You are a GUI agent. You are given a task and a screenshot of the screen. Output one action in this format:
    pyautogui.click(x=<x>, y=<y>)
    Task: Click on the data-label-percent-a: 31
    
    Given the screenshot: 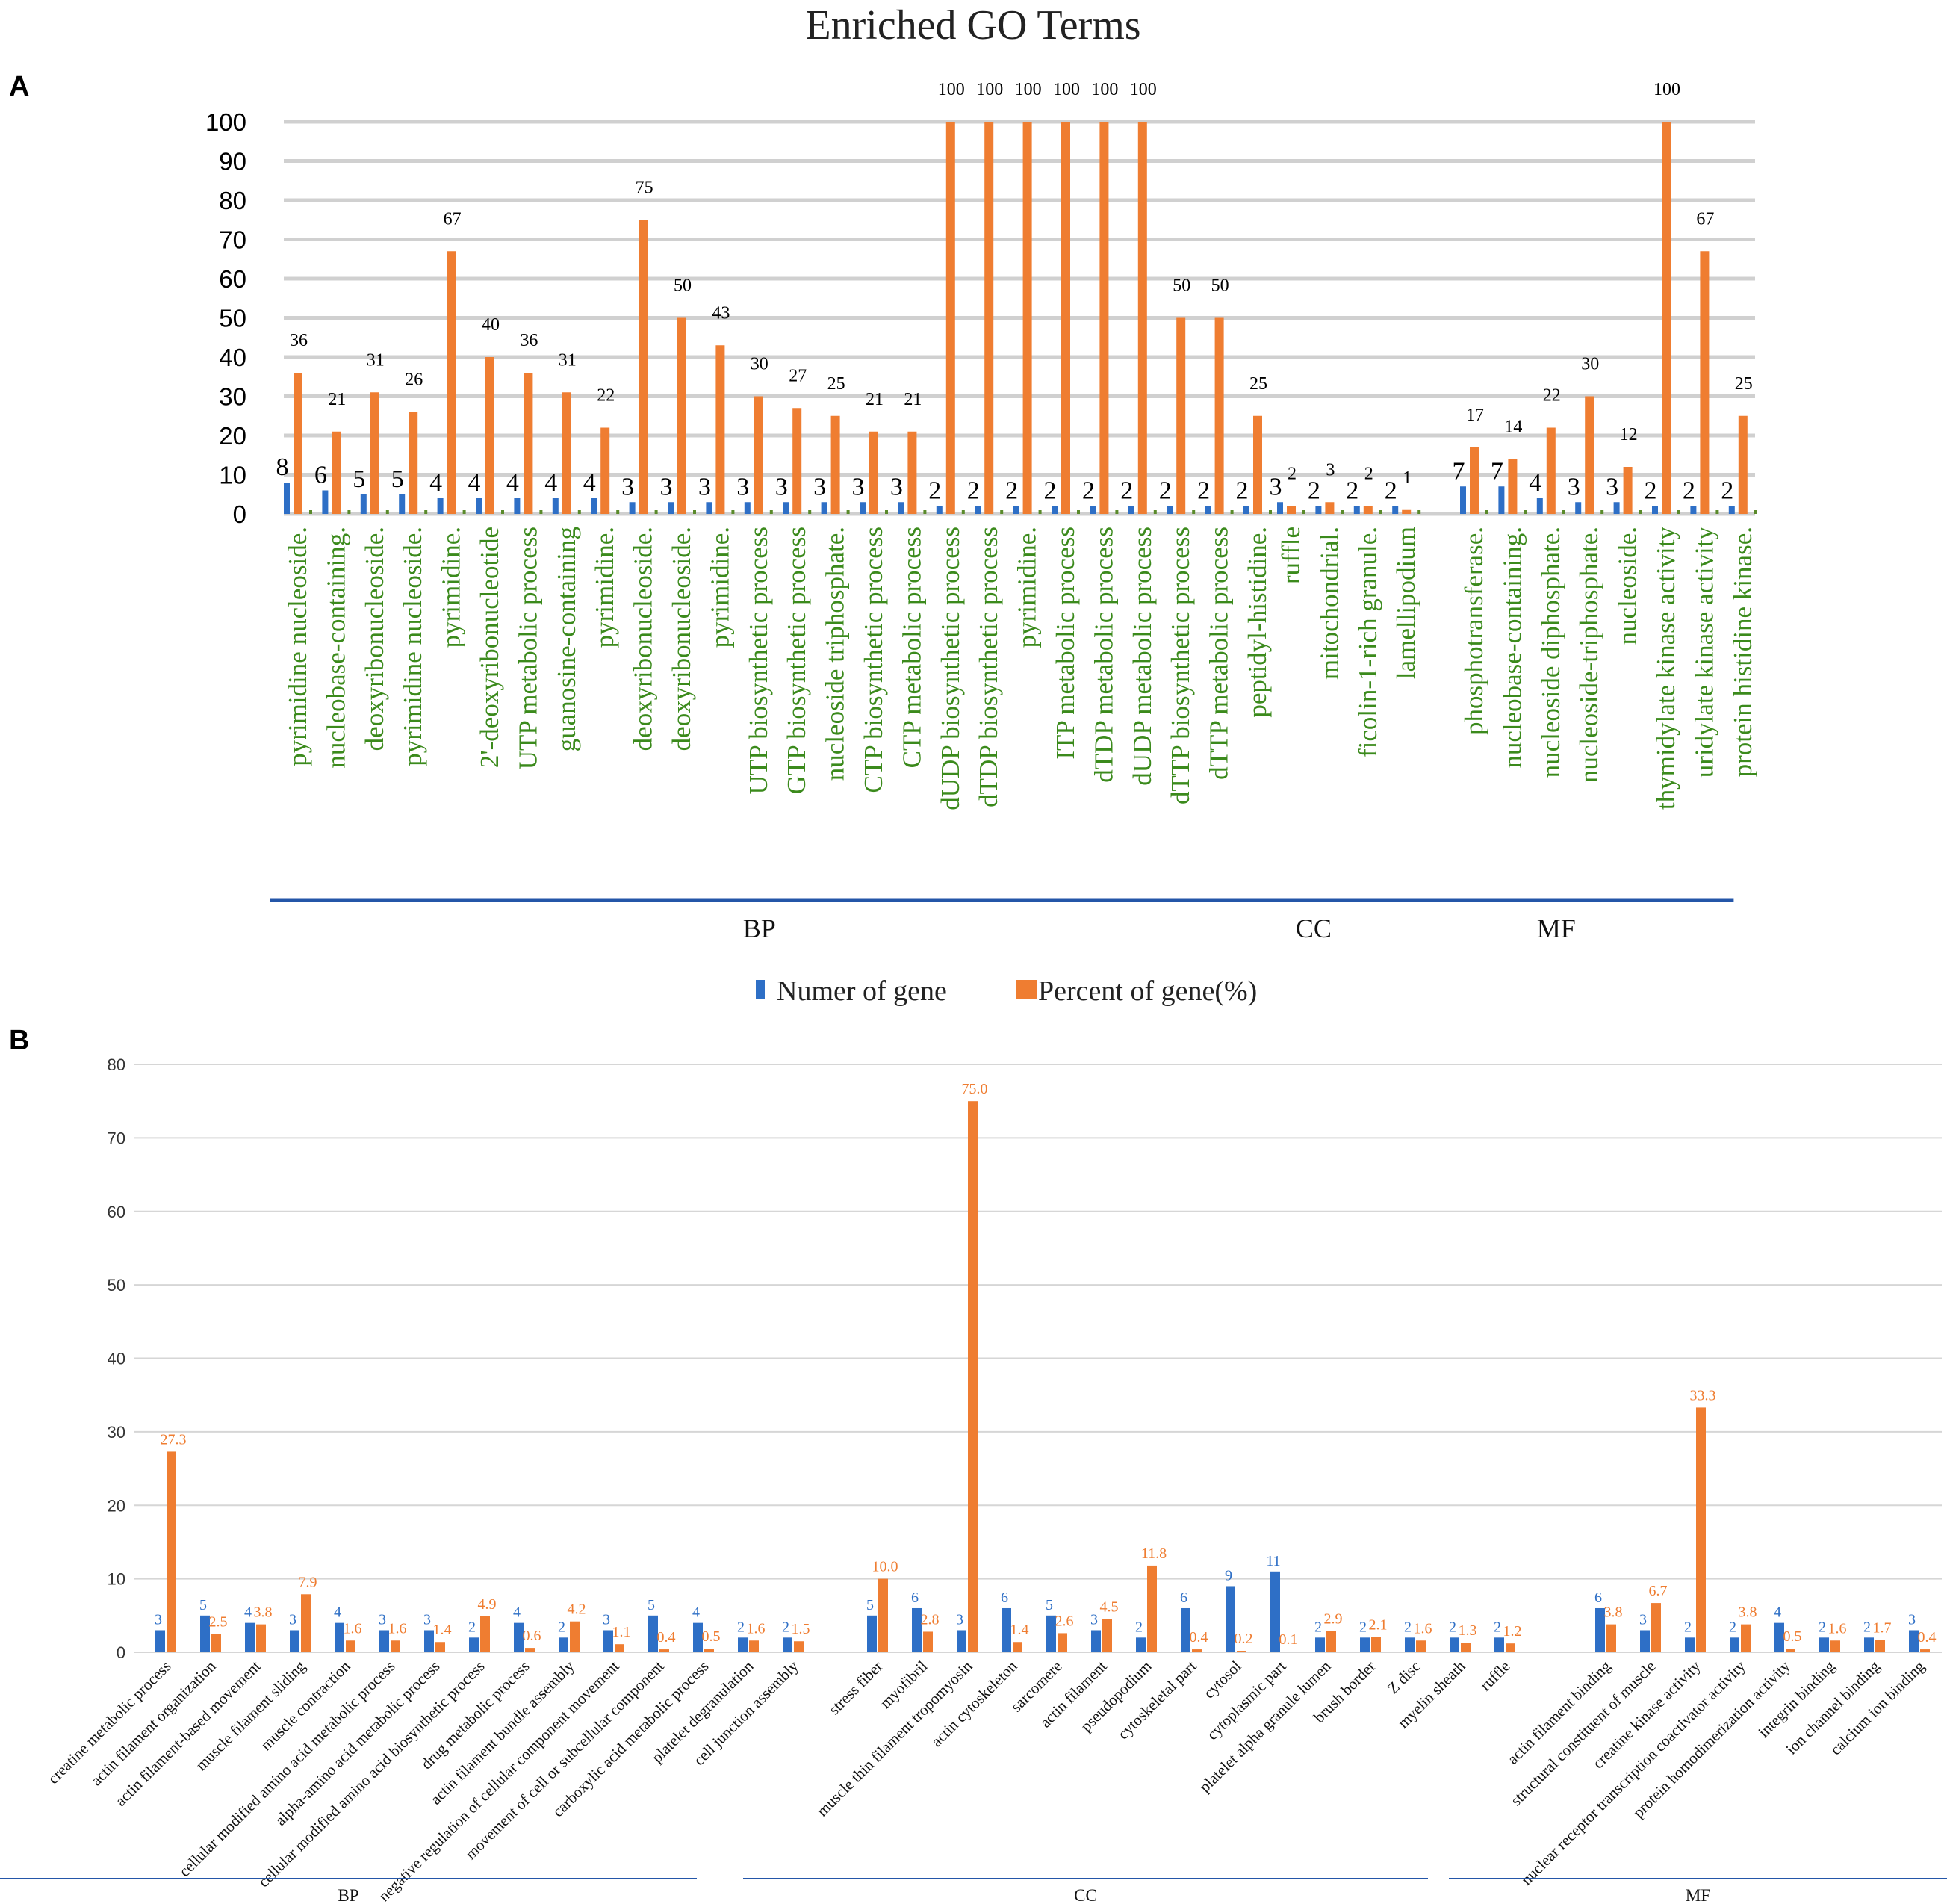 What is the action you would take?
    pyautogui.click(x=568, y=360)
    